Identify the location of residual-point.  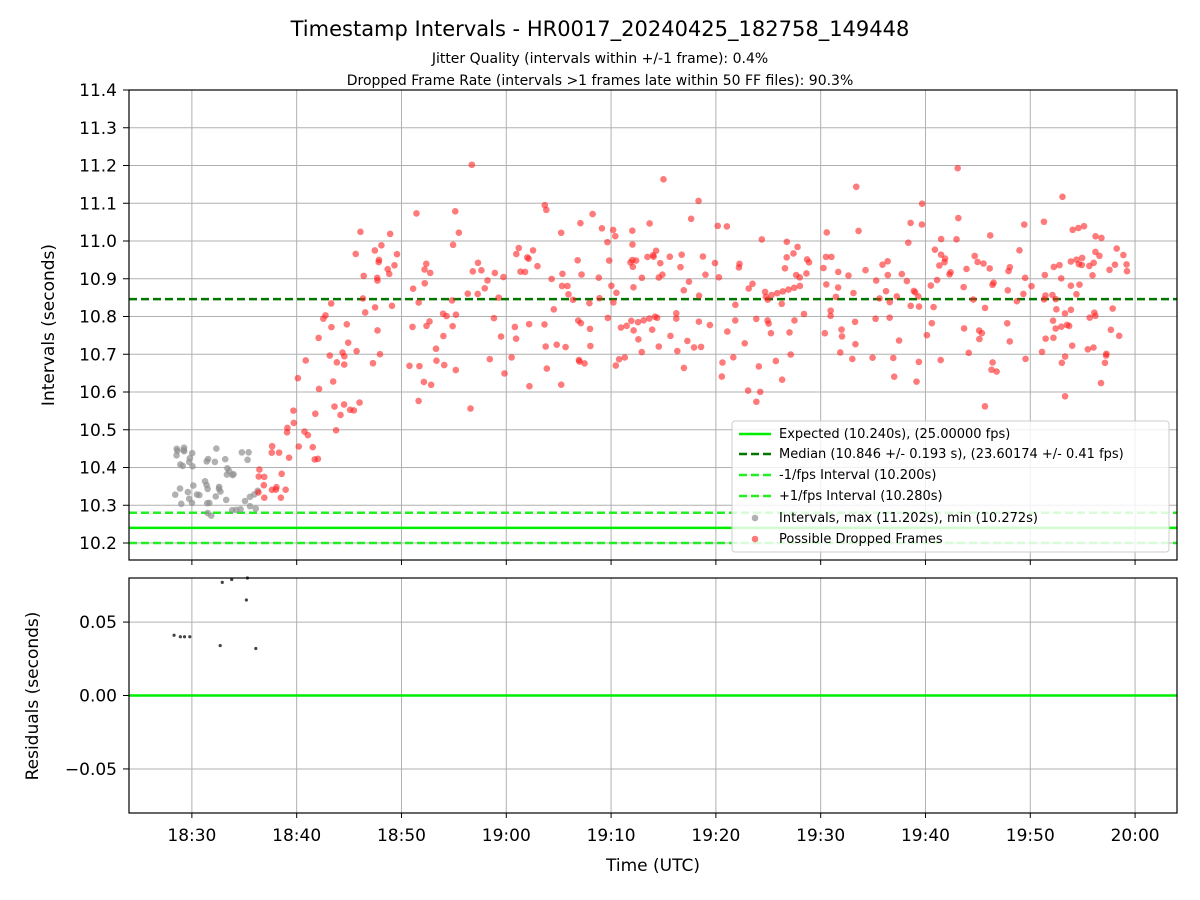
(246, 600).